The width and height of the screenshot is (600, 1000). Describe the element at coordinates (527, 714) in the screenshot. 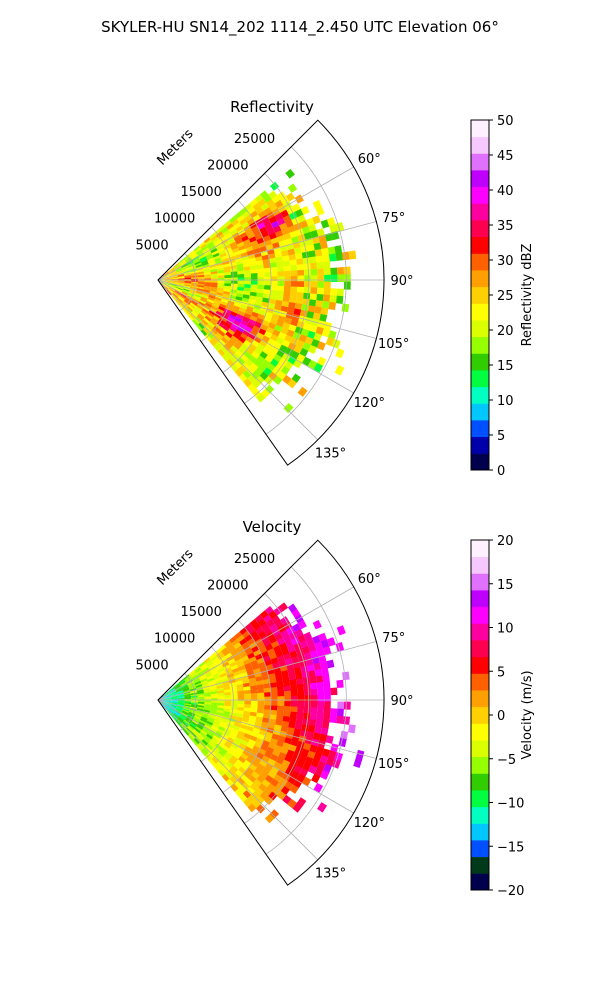

I see `velocity-colorbar-label: Velocity (m/s)` at that location.